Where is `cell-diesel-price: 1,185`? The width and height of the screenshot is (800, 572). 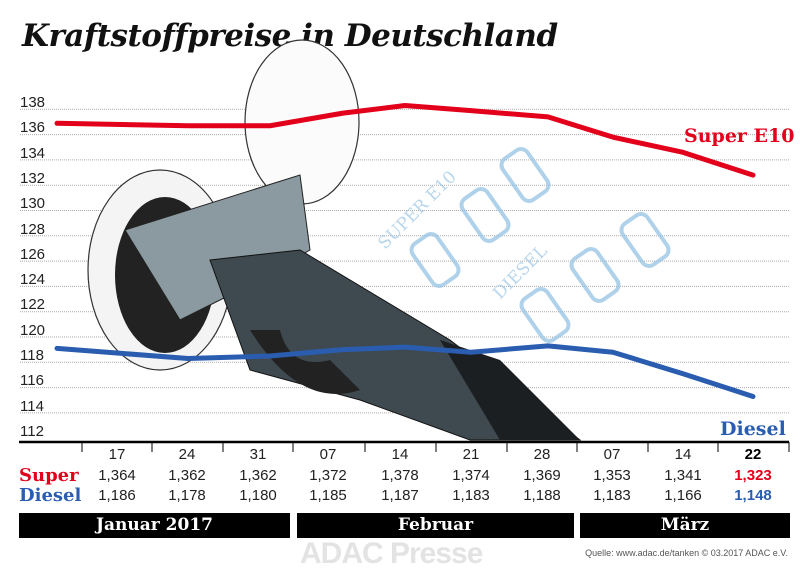
cell-diesel-price: 1,185 is located at coordinates (328, 495).